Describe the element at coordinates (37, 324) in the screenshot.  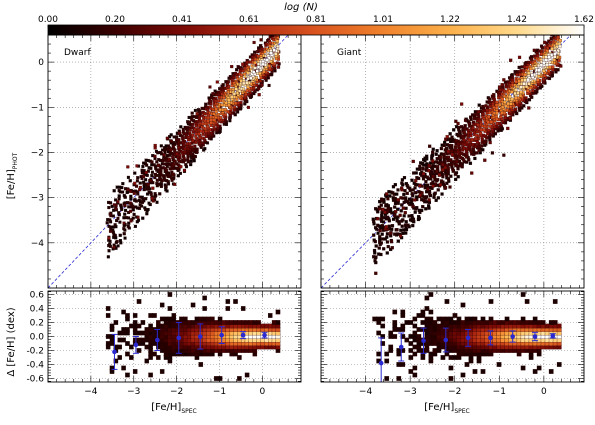
I see `residual-0-y-tick-label: 0.2` at that location.